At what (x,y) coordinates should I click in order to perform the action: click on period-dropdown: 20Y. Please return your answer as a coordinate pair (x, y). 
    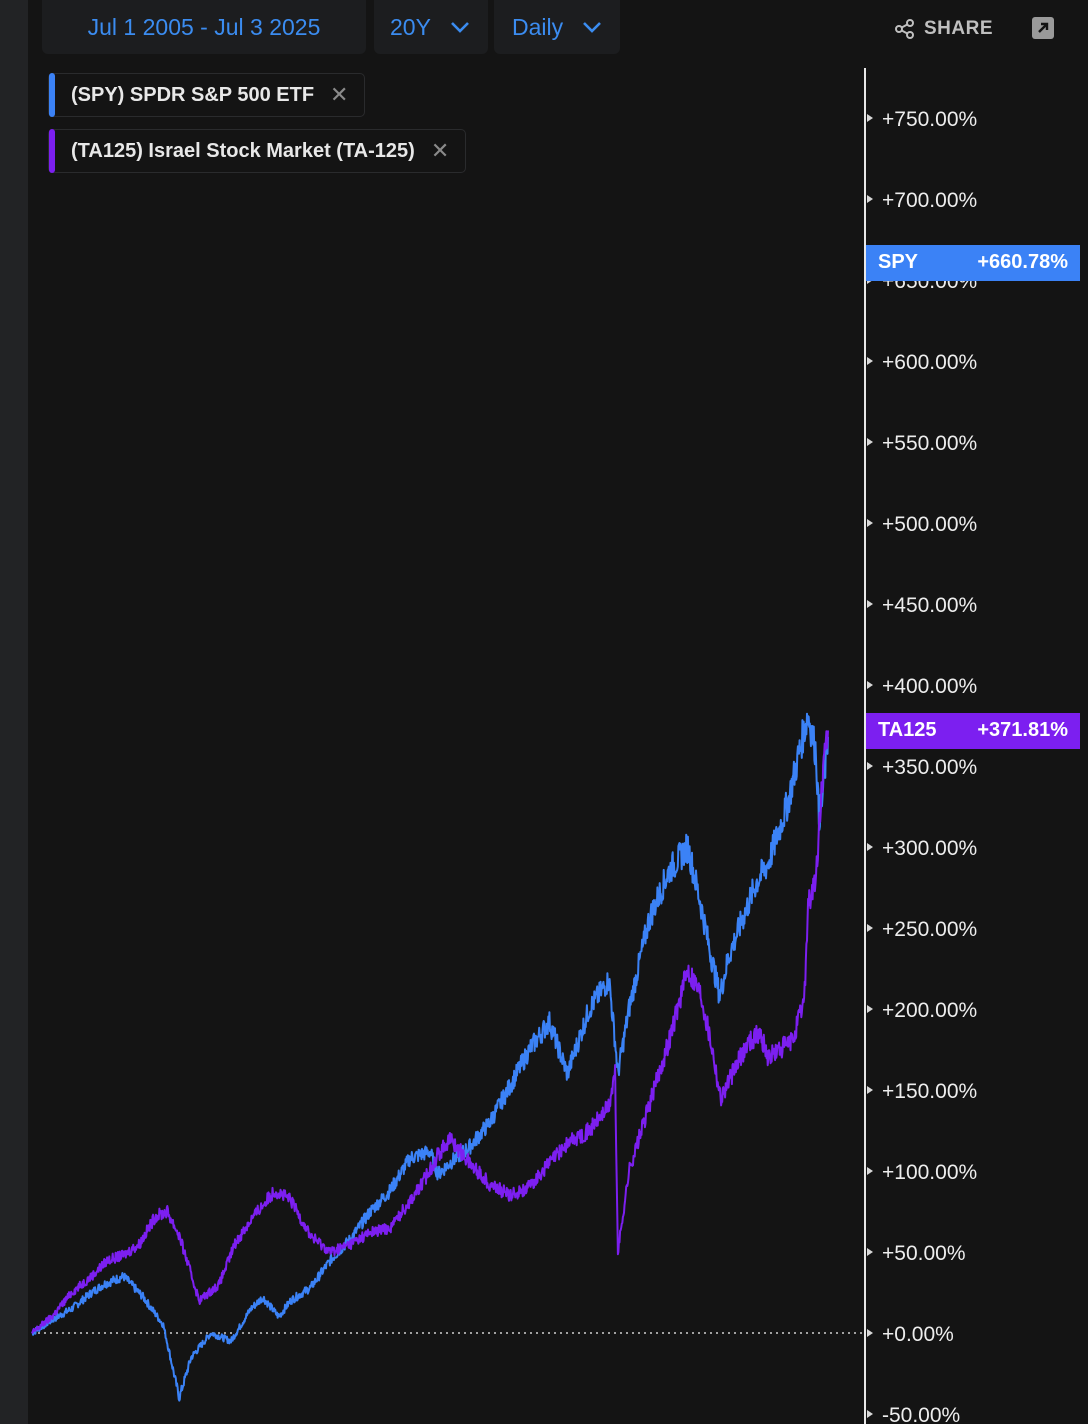
    Looking at the image, I should click on (431, 27).